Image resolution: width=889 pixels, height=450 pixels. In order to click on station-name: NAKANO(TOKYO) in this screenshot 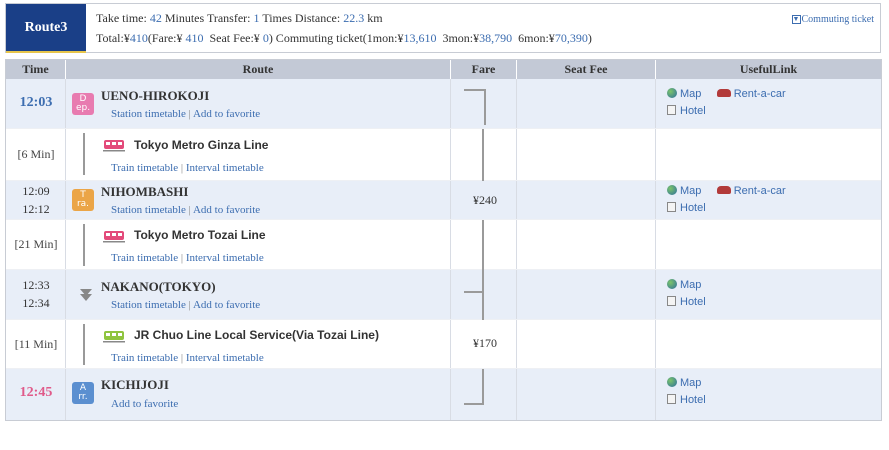, I will do `click(158, 286)`.